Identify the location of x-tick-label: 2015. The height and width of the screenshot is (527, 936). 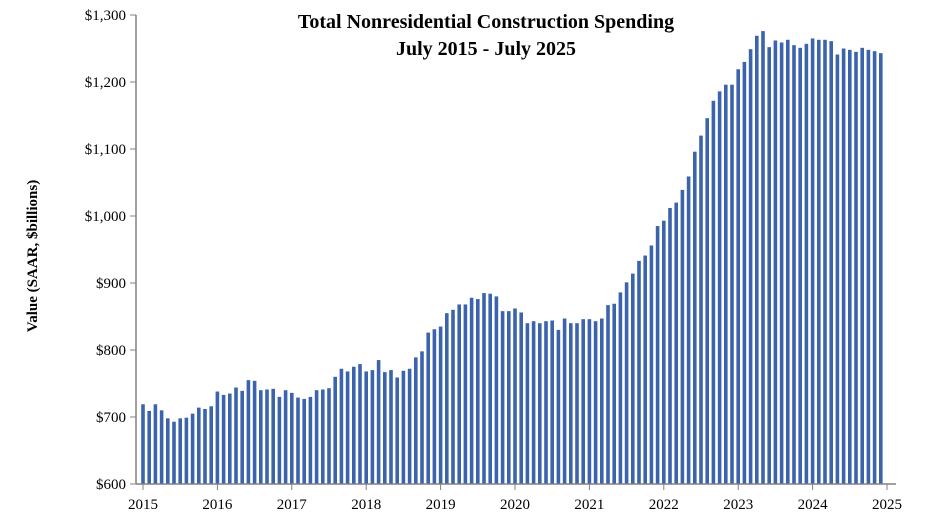
(143, 505).